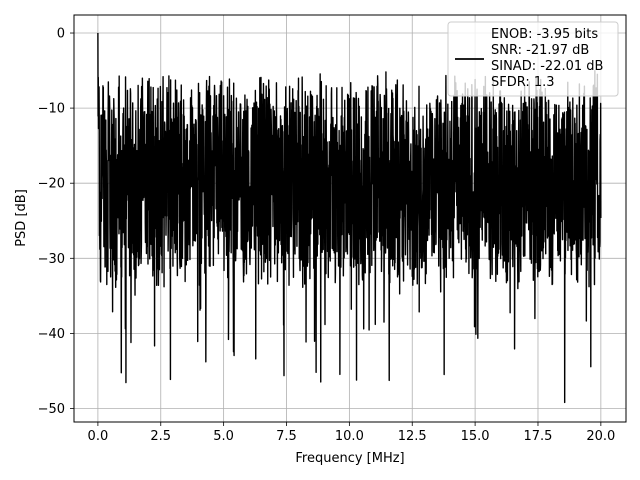 The image size is (640, 480). What do you see at coordinates (51, 259) in the screenshot?
I see `y-tick-label: −30` at bounding box center [51, 259].